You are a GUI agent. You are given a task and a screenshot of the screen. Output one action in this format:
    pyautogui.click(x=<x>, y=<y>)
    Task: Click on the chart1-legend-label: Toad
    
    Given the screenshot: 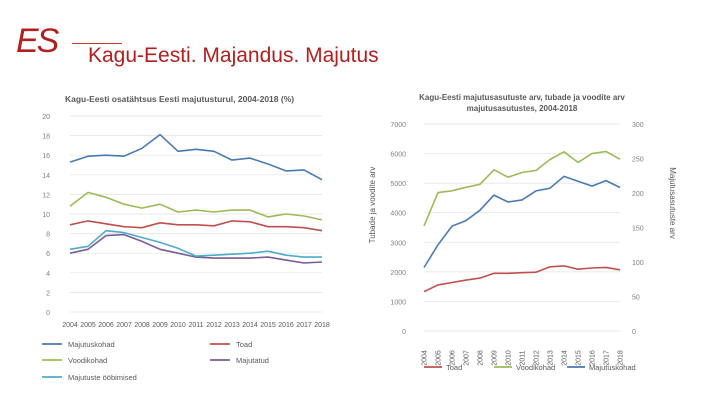 What is the action you would take?
    pyautogui.click(x=244, y=344)
    